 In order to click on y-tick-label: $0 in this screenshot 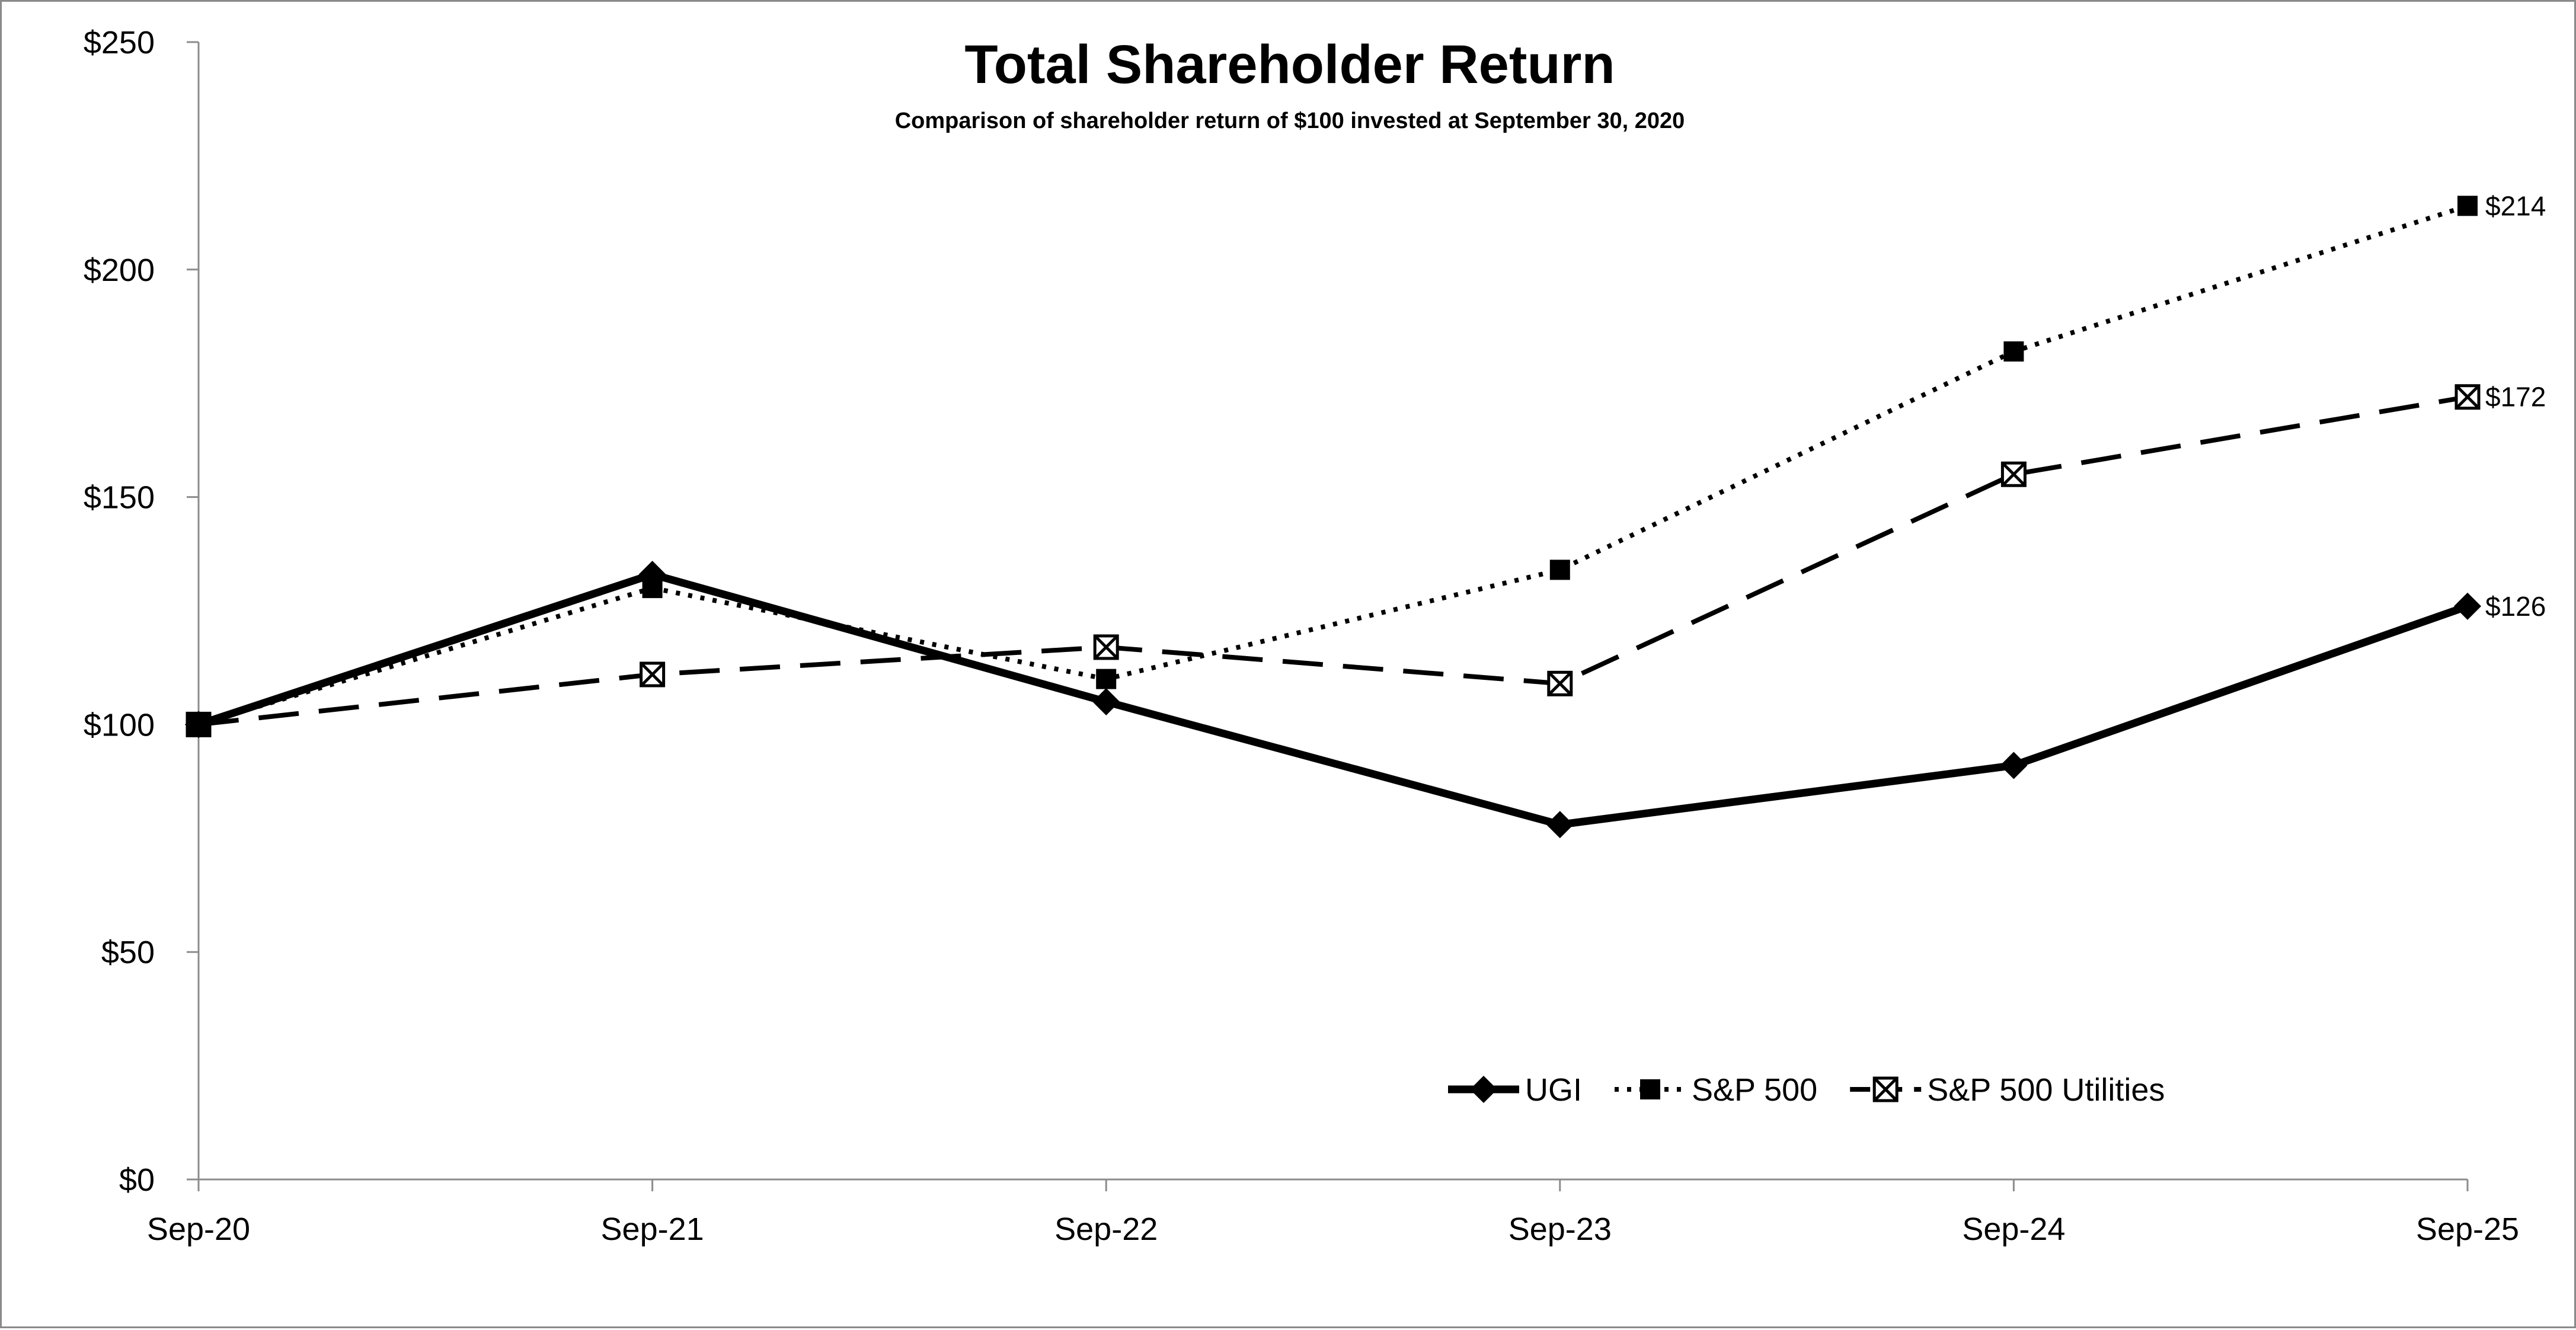, I will do `click(137, 1180)`.